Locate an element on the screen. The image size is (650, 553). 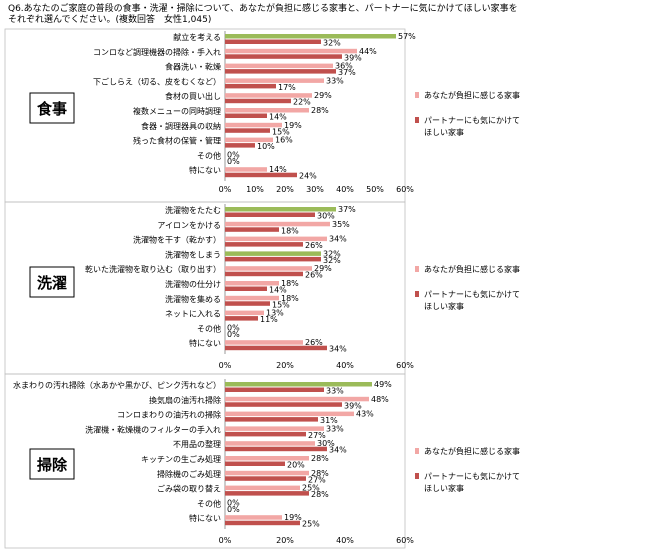
category-label: 複数メニューの同時調理 is located at coordinates (177, 111).